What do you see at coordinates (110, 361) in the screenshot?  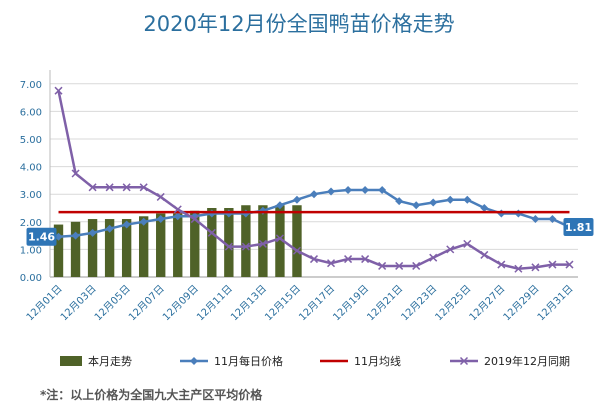 I see `legend-label: 本月走势` at bounding box center [110, 361].